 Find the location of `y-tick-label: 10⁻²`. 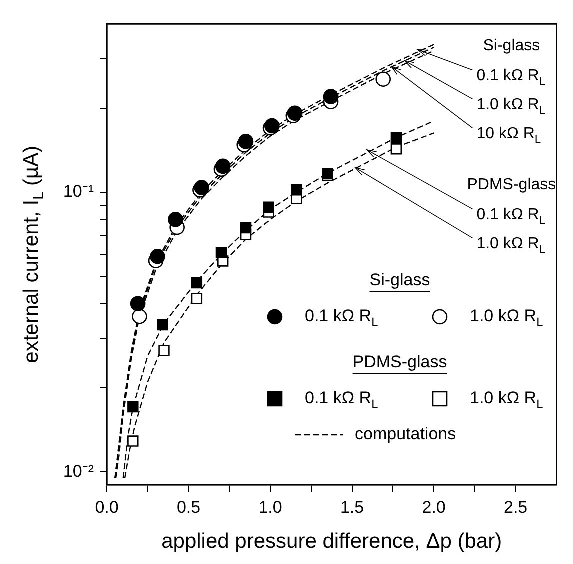

y-tick-label: 10⁻² is located at coordinates (78, 471).